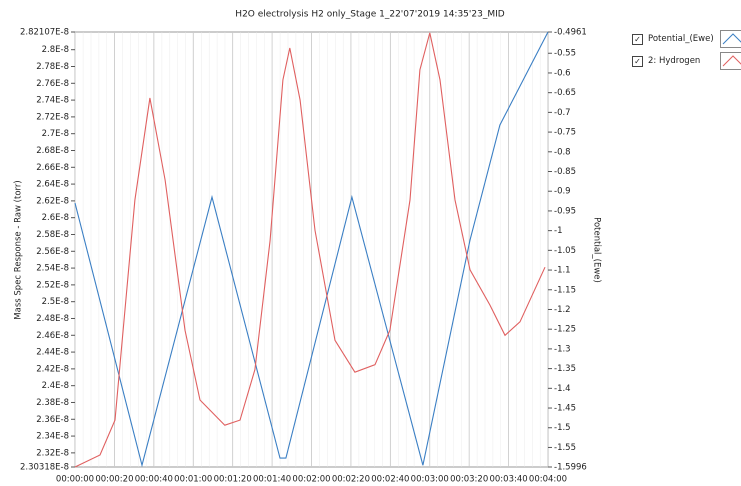 Image resolution: width=741 pixels, height=486 pixels. Describe the element at coordinates (565, 133) in the screenshot. I see `y2-tick-label: -0.75` at that location.